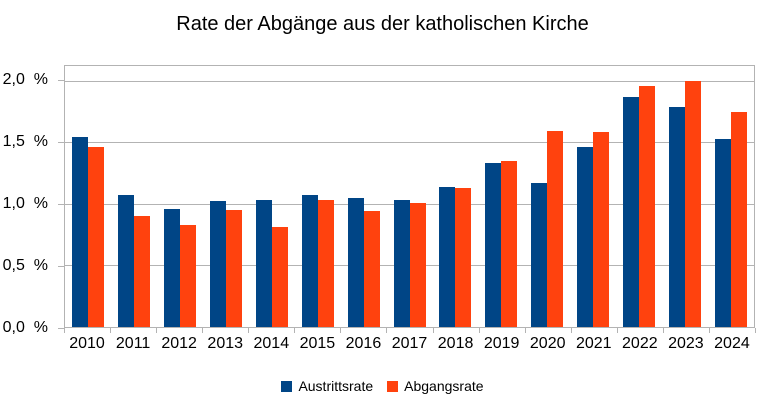  What do you see at coordinates (393, 386) in the screenshot?
I see `legend-swatch-abgangsrate-icon` at bounding box center [393, 386].